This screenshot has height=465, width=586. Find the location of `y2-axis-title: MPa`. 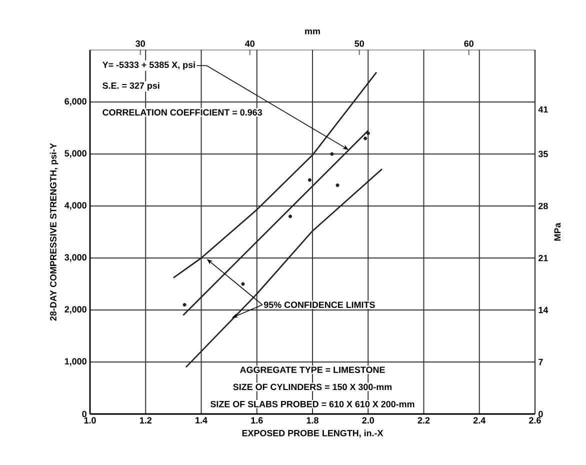

y2-axis-title: MPa is located at coordinates (557, 231).